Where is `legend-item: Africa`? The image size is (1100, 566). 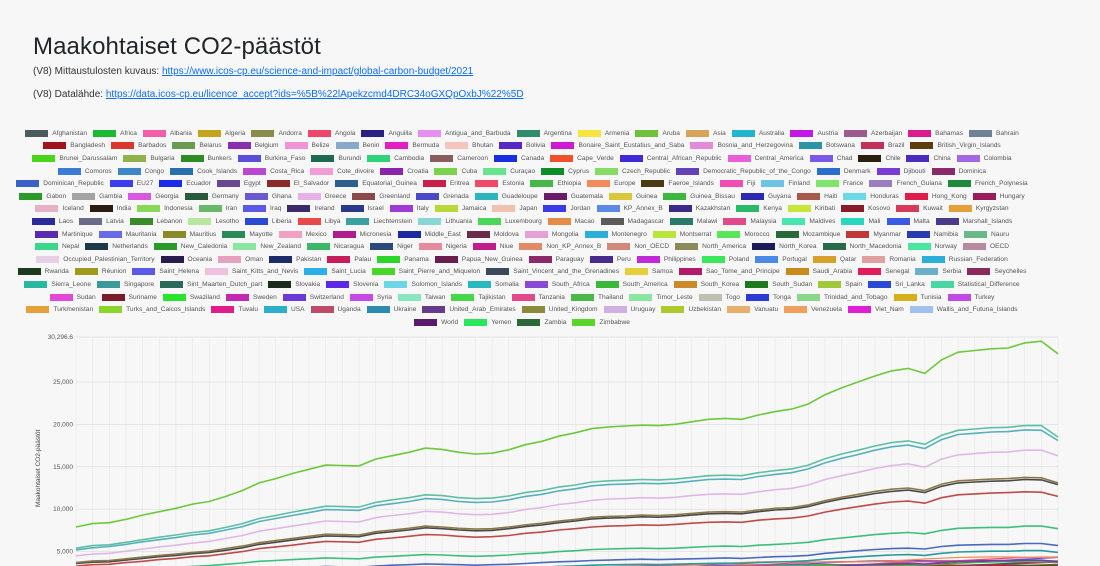
legend-item: Africa is located at coordinates (115, 133).